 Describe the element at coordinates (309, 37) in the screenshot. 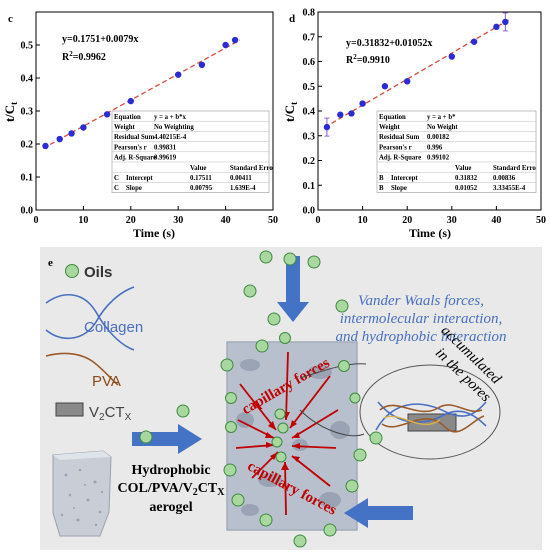

I see `y-tick-label: 0.7` at that location.